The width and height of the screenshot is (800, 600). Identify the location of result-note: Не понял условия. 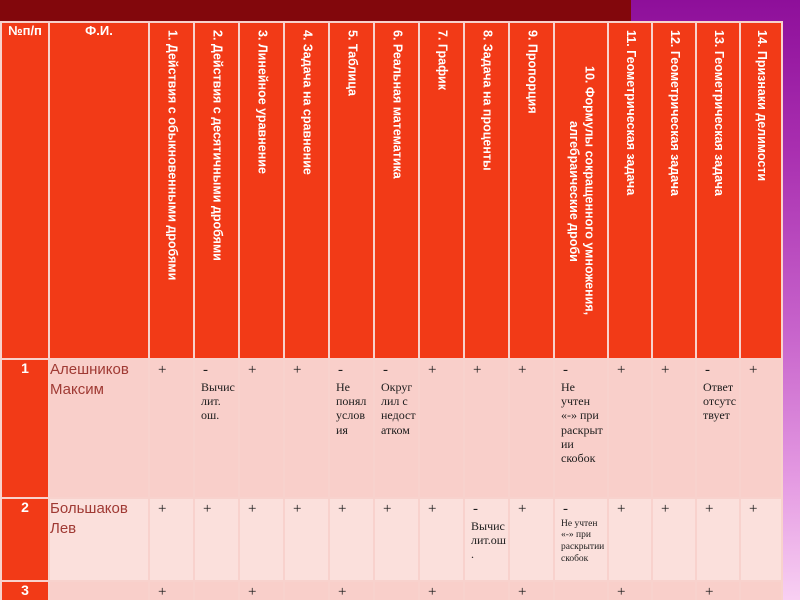
(351, 408).